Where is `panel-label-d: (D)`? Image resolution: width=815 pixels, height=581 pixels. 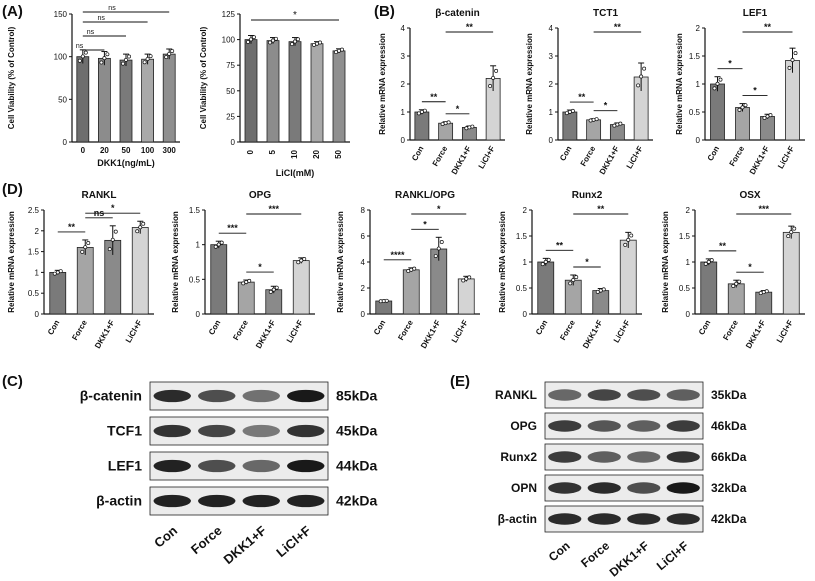
panel-label-d: (D) is located at coordinates (12, 189).